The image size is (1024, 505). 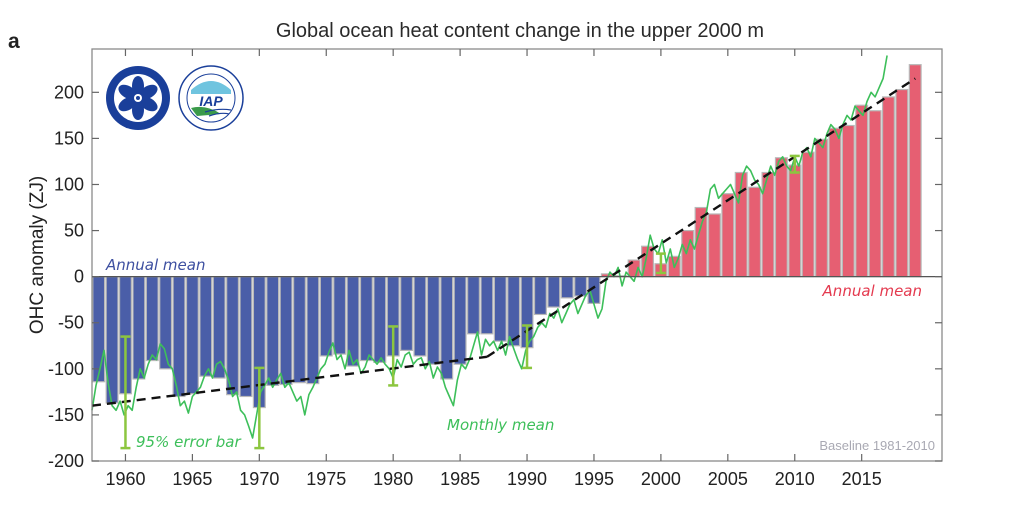 I want to click on bar-1966, so click(x=206, y=326).